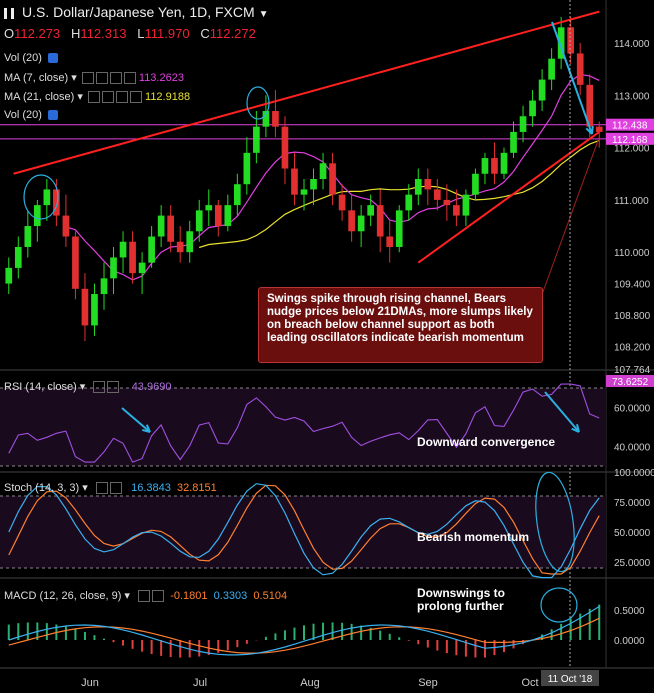 The width and height of the screenshot is (654, 693). I want to click on rsi-annotation: Downward convergence, so click(486, 442).